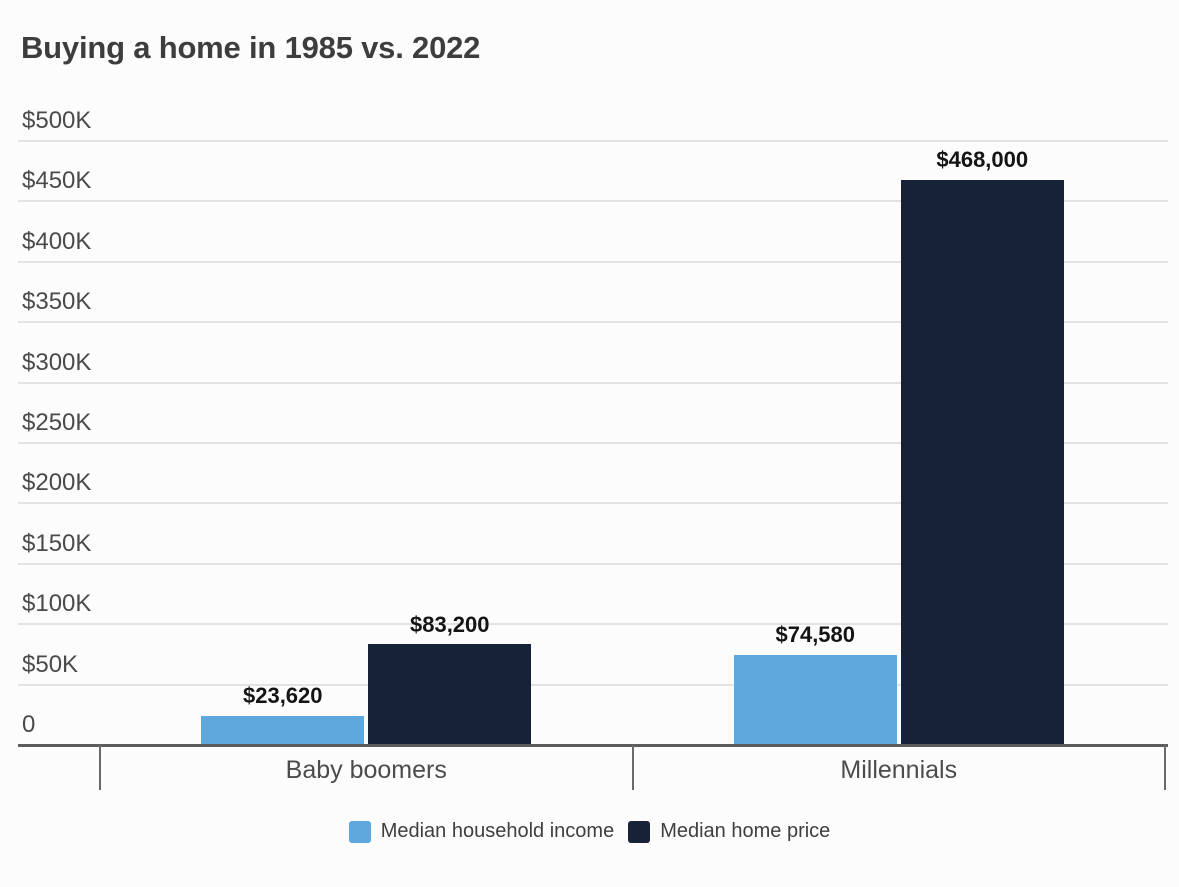 This screenshot has height=887, width=1179. What do you see at coordinates (282, 696) in the screenshot?
I see `bar-value-label: $23,620` at bounding box center [282, 696].